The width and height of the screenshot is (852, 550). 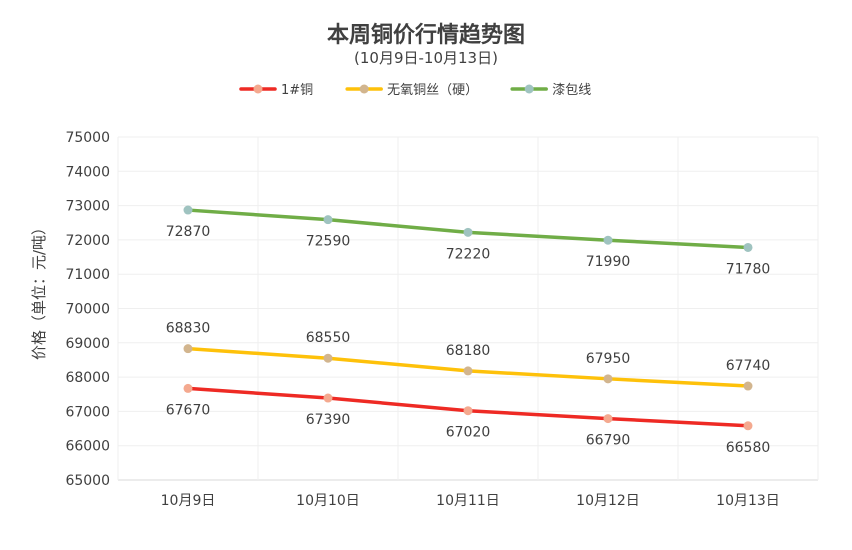 What do you see at coordinates (276, 90) in the screenshot?
I see `legend-item-1: 1#铜` at bounding box center [276, 90].